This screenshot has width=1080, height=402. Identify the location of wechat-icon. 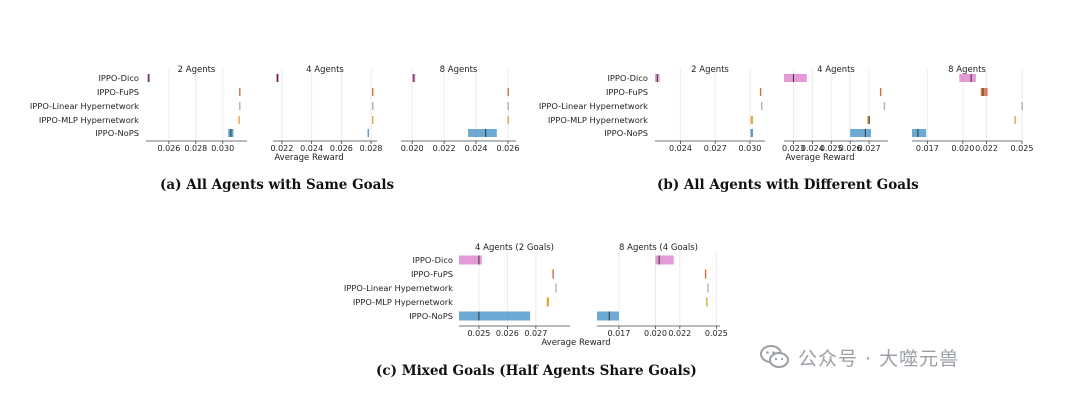
(774, 356).